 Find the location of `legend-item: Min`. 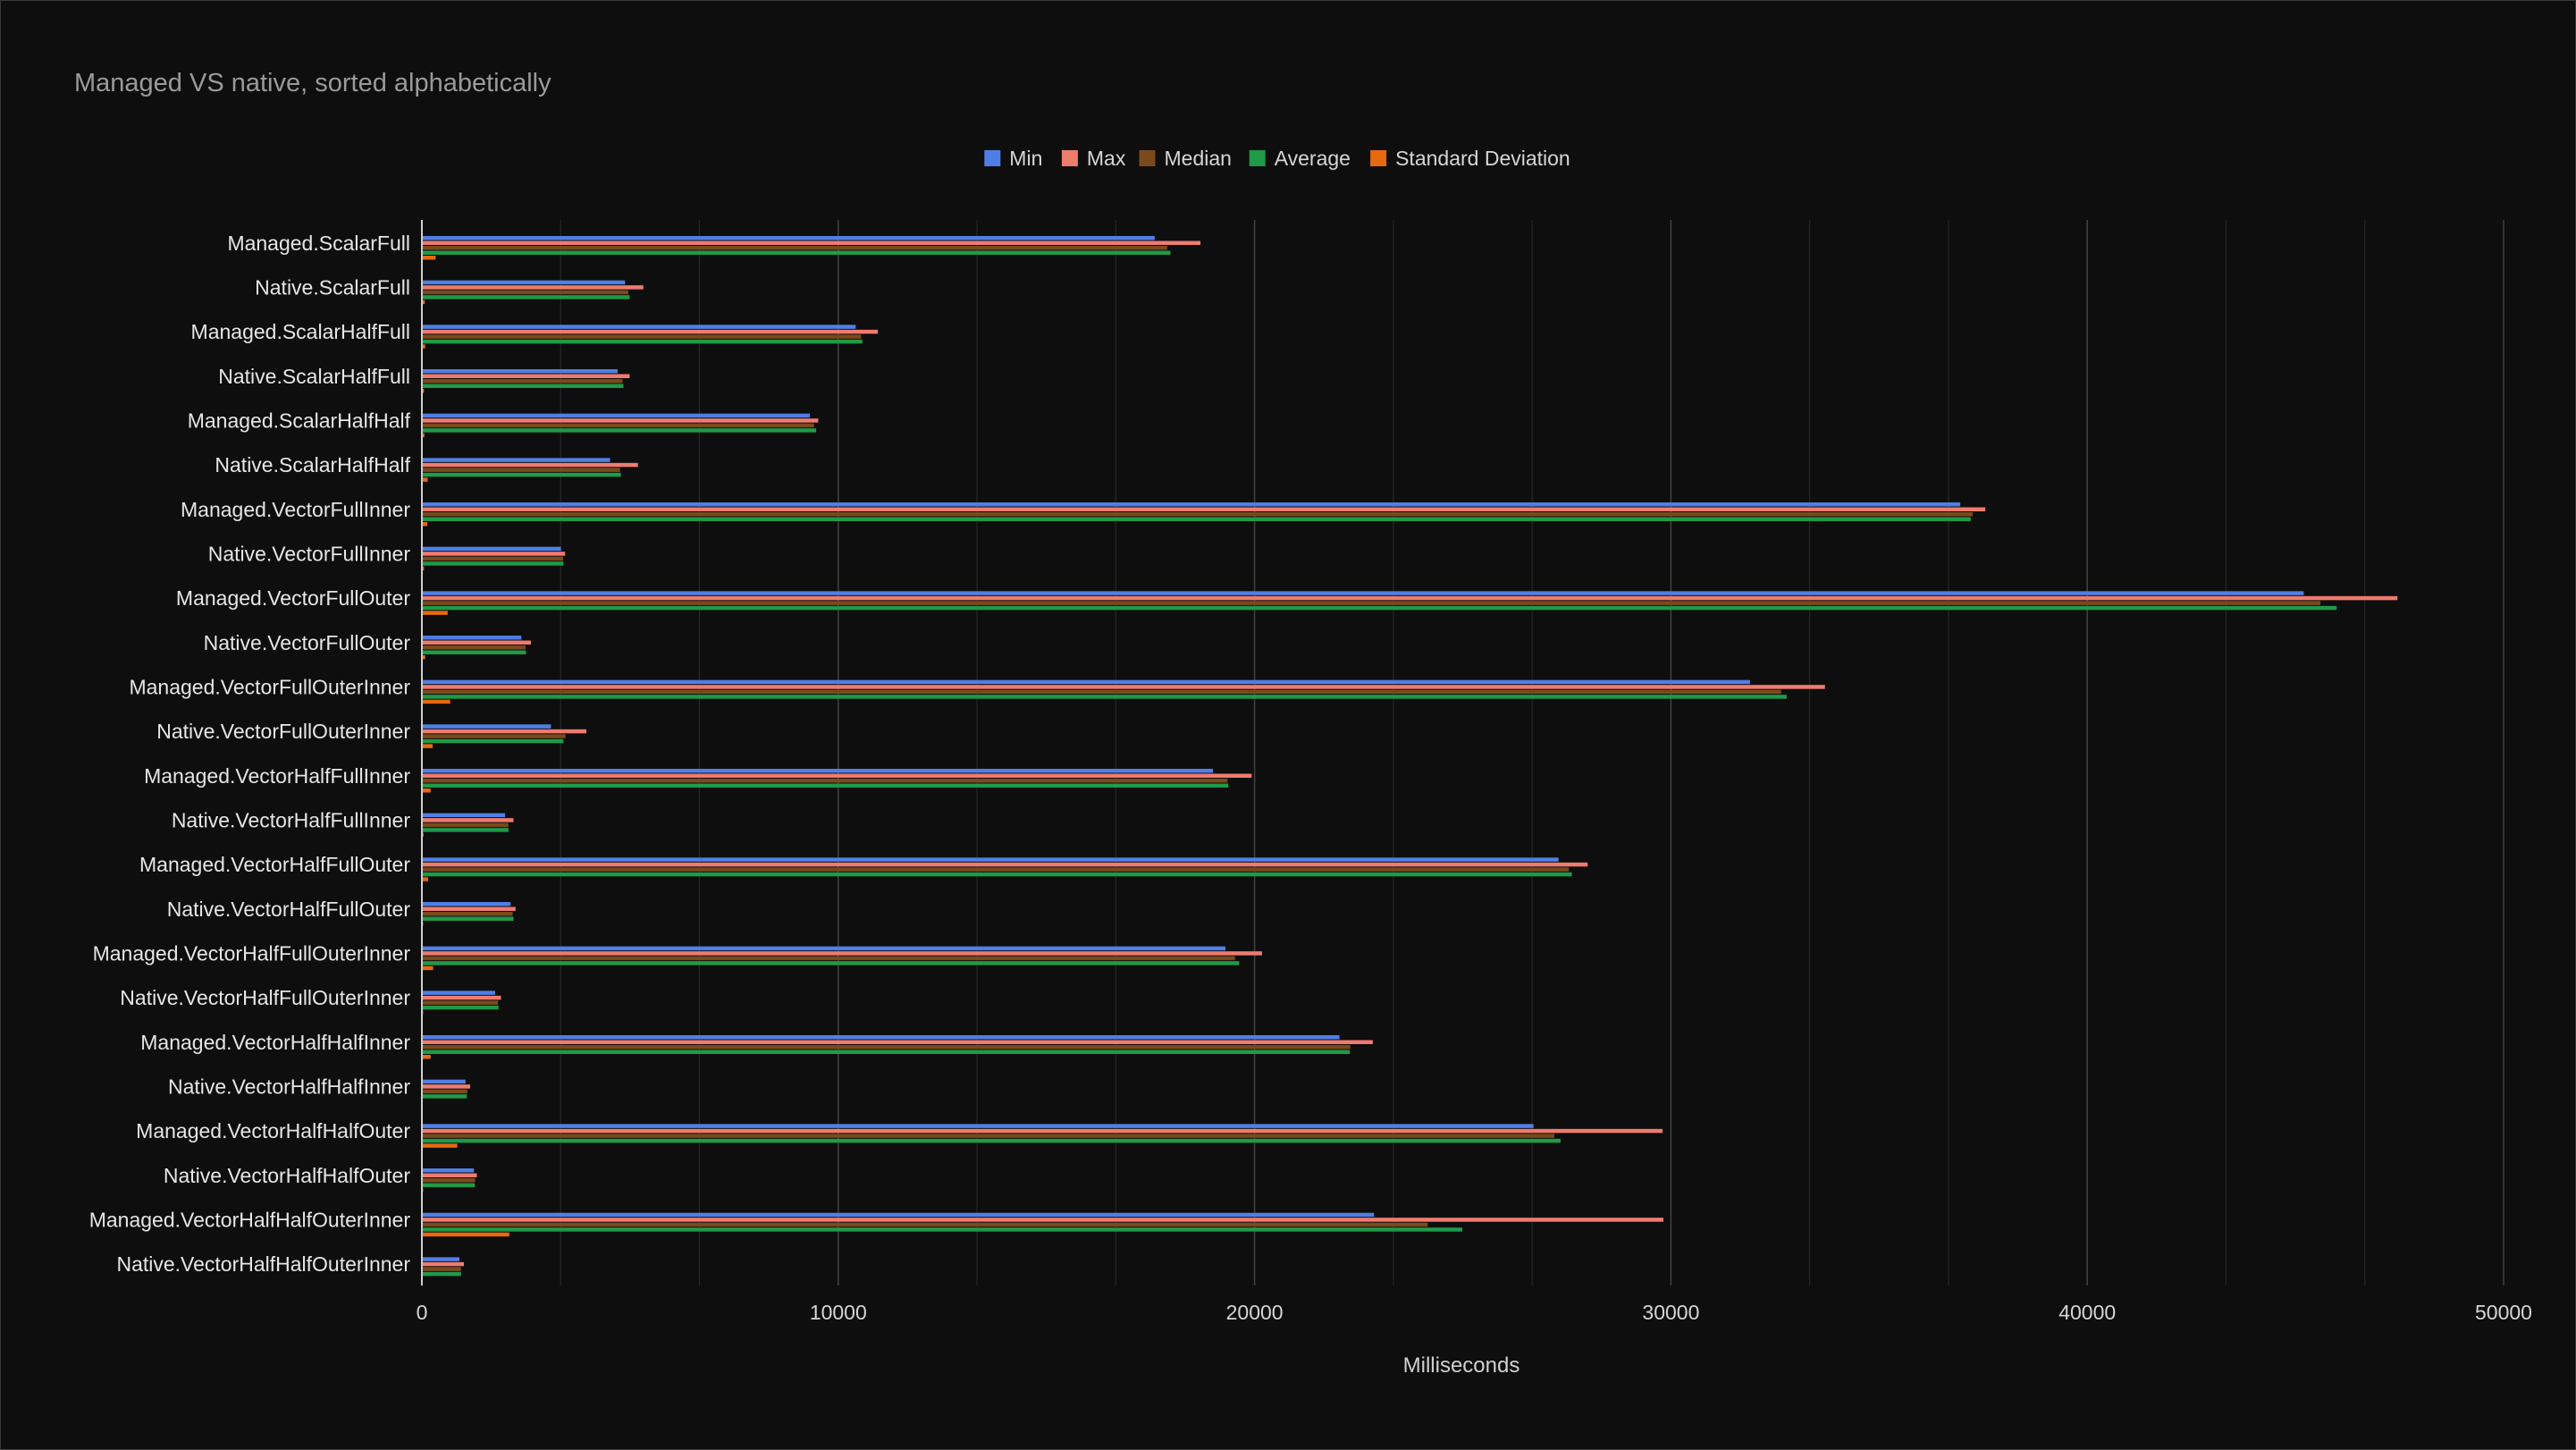

legend-item: Min is located at coordinates (1013, 158).